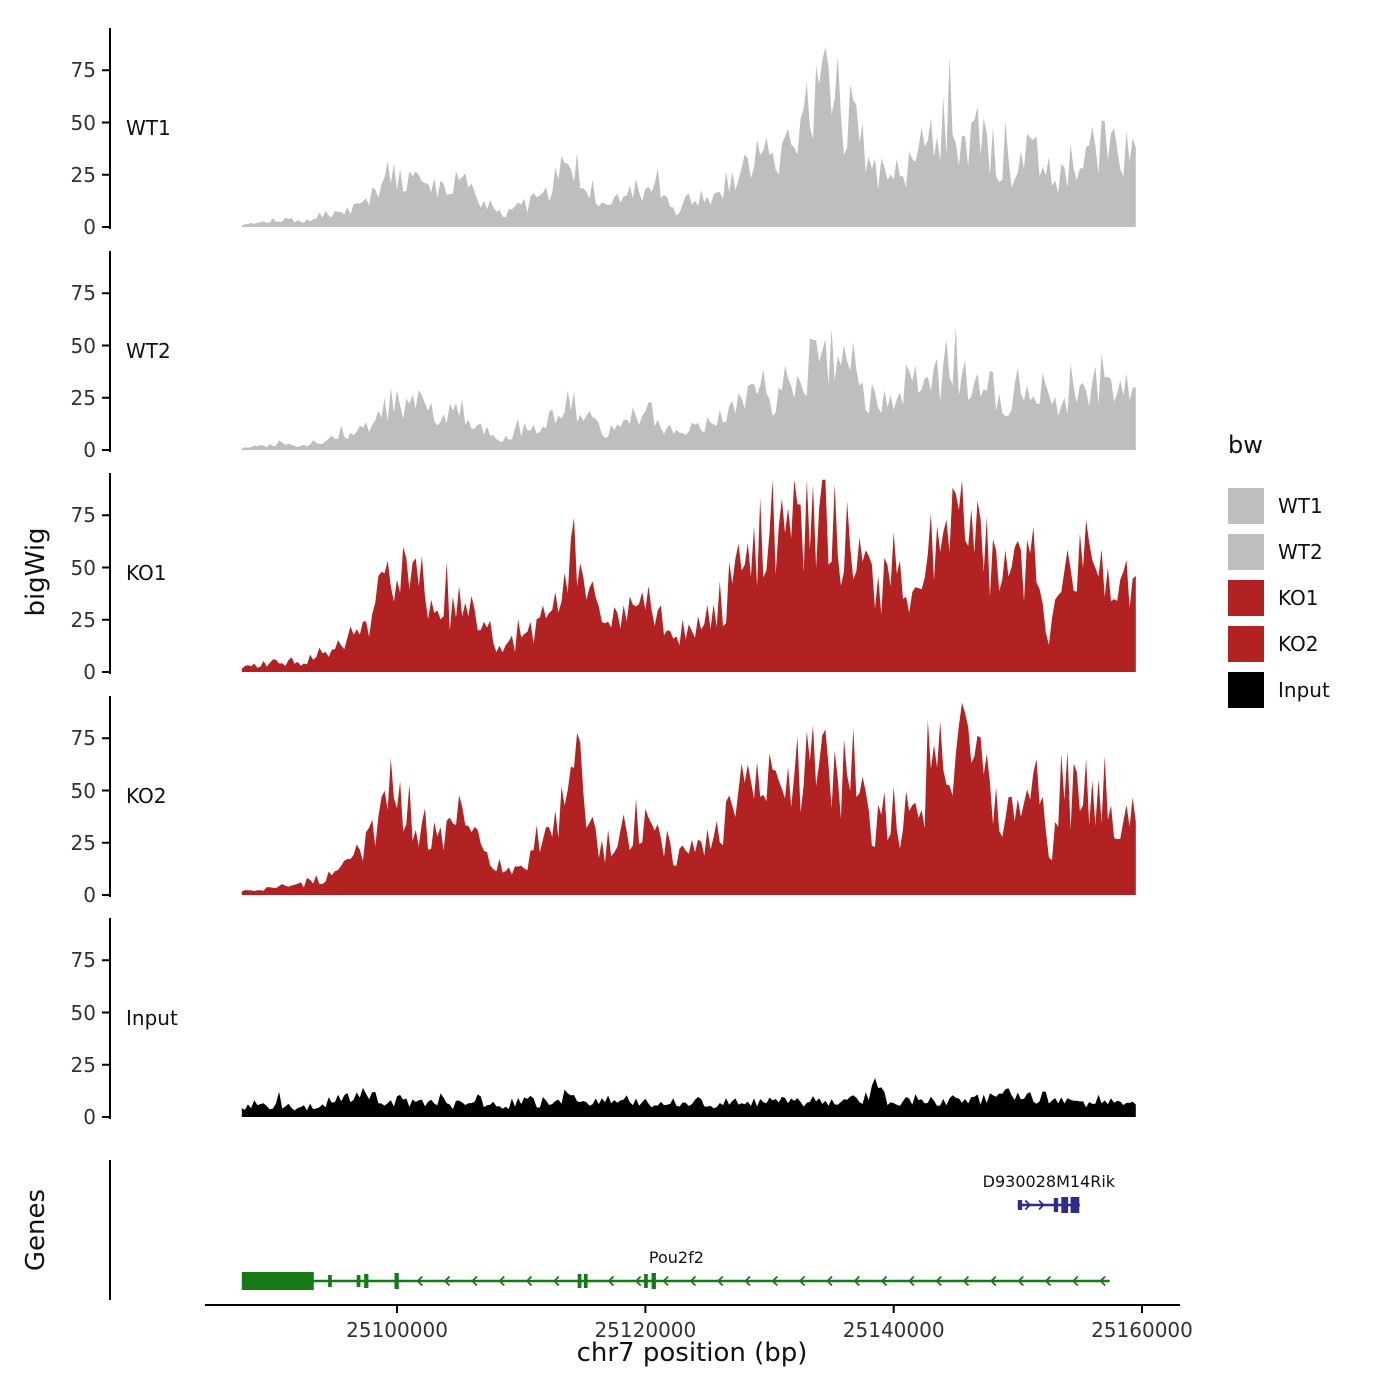  I want to click on legend-item-wt1: WT1, so click(1313, 506).